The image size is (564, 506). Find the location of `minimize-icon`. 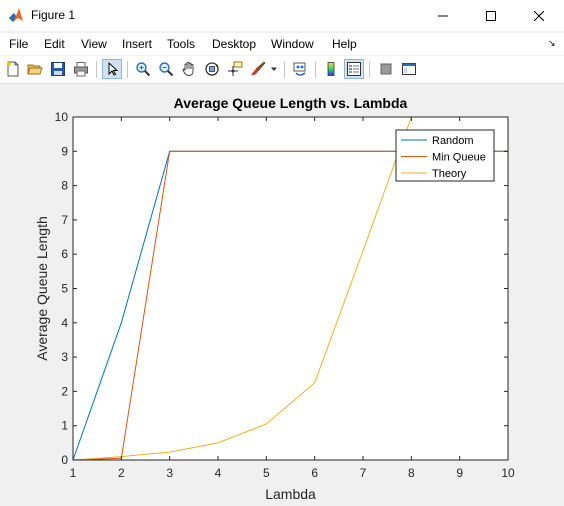

minimize-icon is located at coordinates (443, 15).